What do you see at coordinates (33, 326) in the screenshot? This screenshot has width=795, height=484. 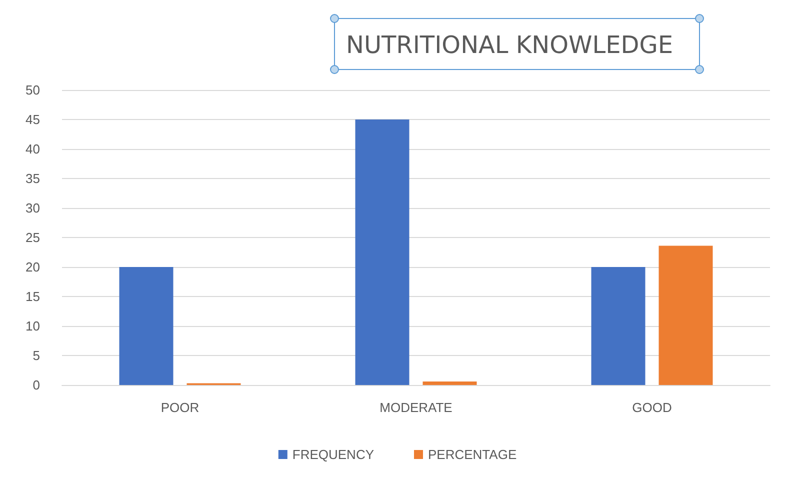 I see `y-tick-label: 10` at bounding box center [33, 326].